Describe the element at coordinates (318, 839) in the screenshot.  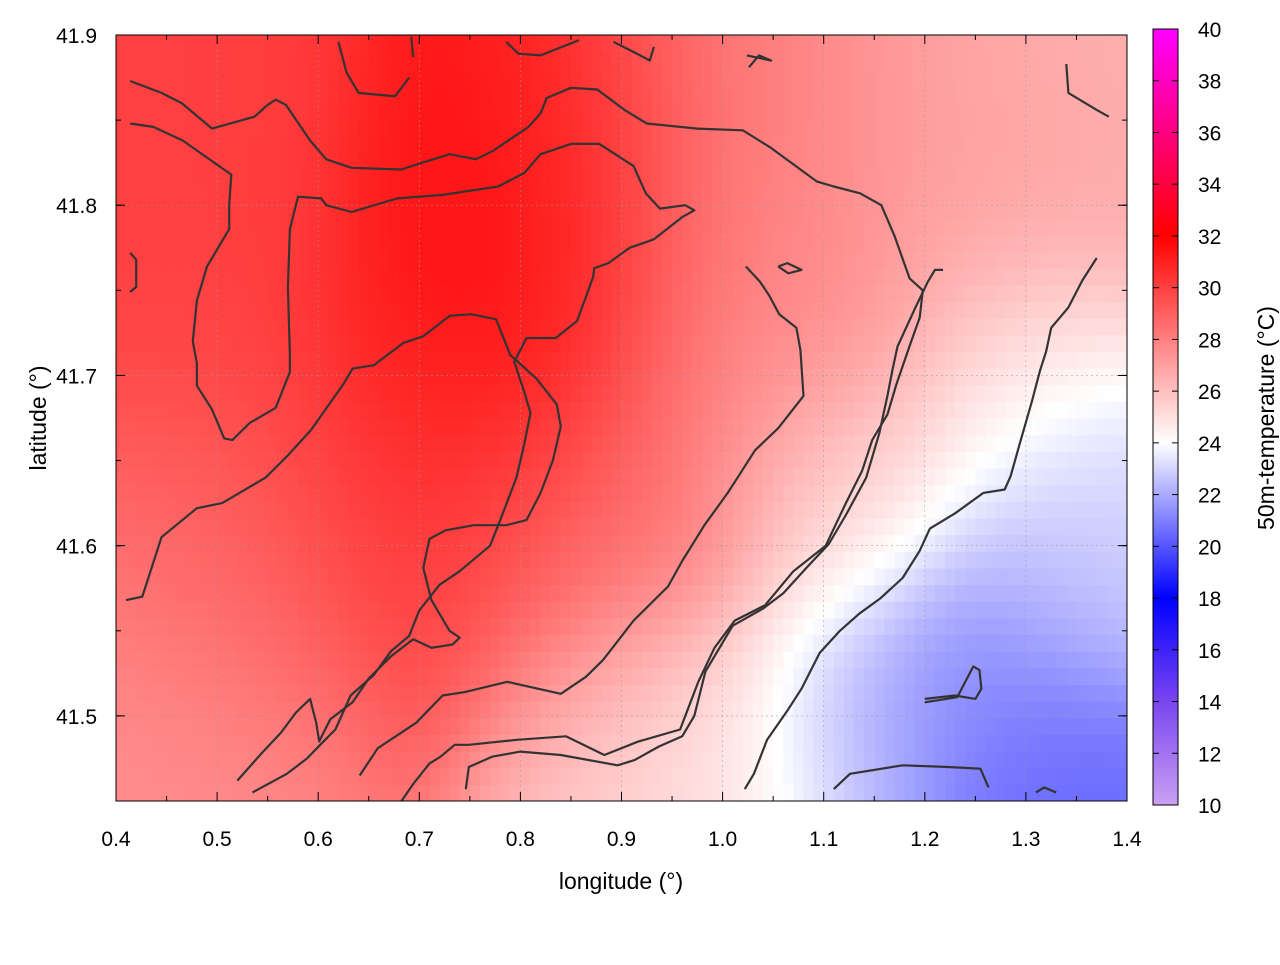
I see `x-tick-label: 0.6` at that location.